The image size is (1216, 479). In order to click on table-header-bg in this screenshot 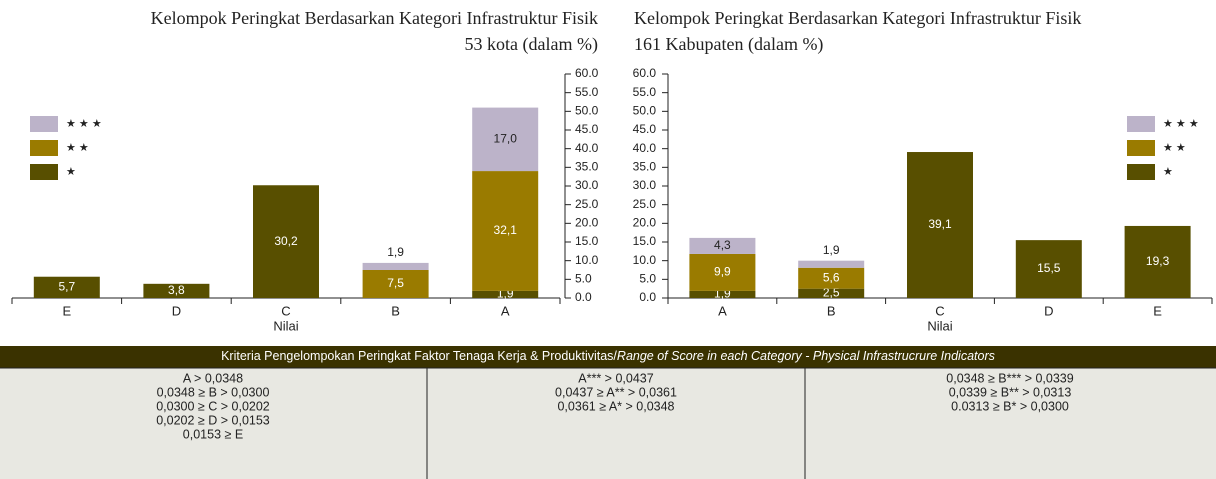, I will do `click(608, 357)`.